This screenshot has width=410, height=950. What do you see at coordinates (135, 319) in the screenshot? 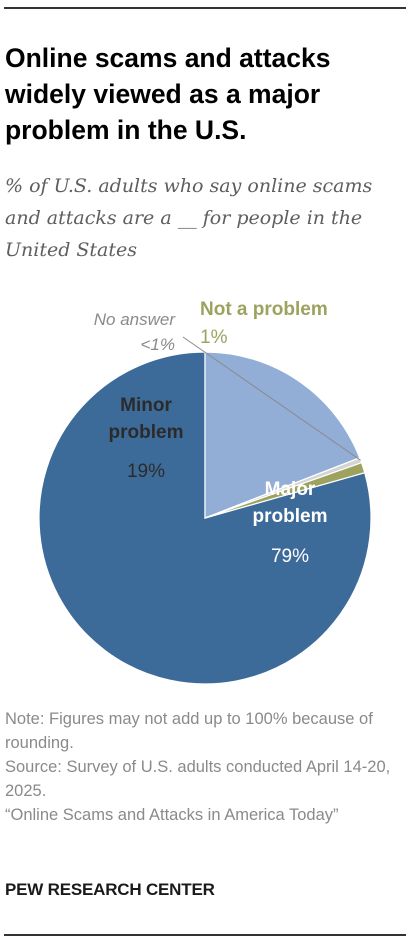
I see `slice-label-no-answer: No answer` at bounding box center [135, 319].